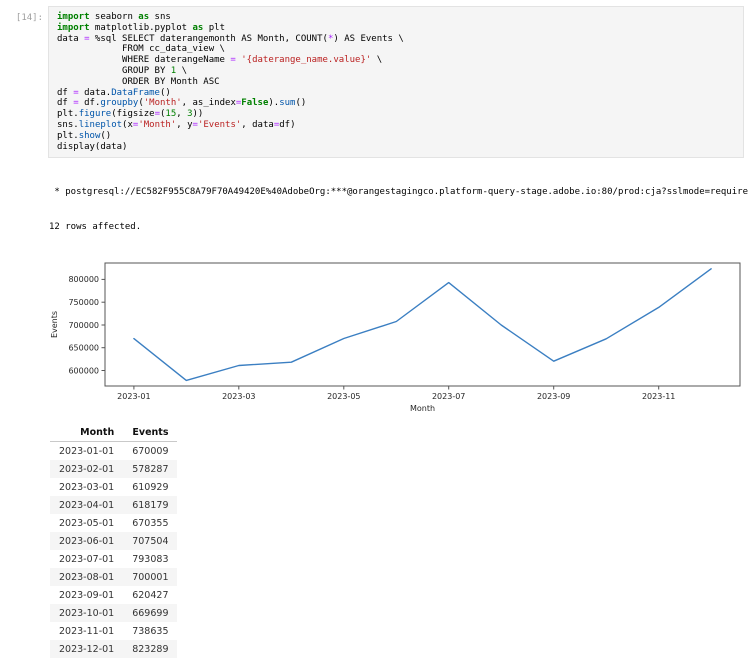 The image size is (750, 658). Describe the element at coordinates (257, 124) in the screenshot. I see `code-token: , data` at that location.